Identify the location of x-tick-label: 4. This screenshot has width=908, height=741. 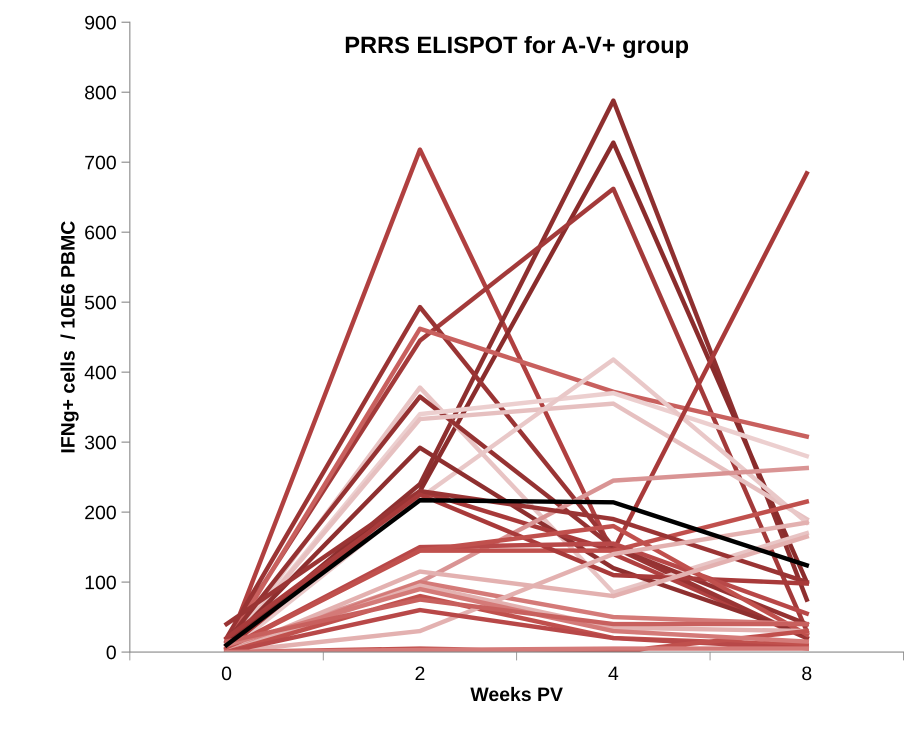
(613, 673).